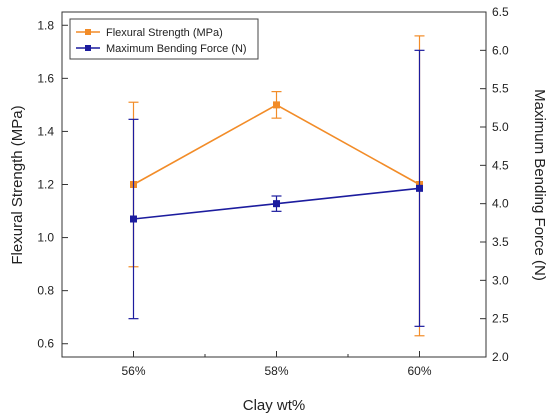  I want to click on y-tick-label-left: 0.8, so click(45, 291).